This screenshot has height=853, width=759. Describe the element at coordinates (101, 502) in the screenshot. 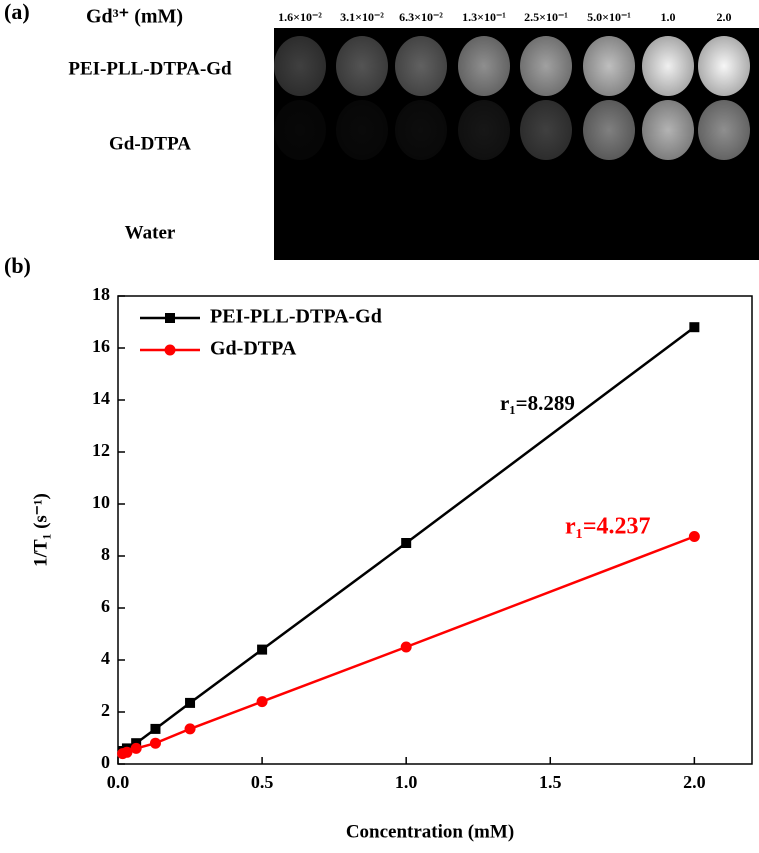

I see `y-tick-label: 10` at that location.